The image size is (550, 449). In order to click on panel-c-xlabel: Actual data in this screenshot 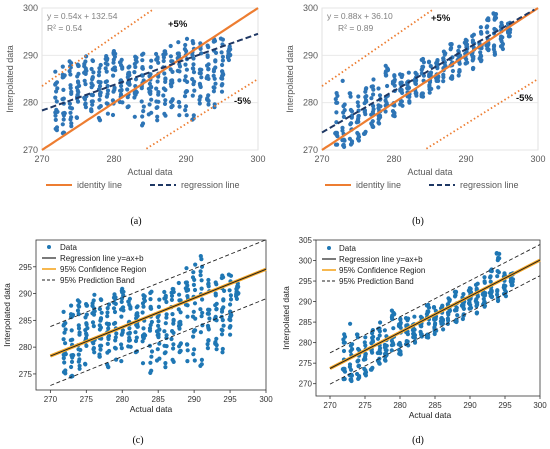, I will do `click(151, 409)`.